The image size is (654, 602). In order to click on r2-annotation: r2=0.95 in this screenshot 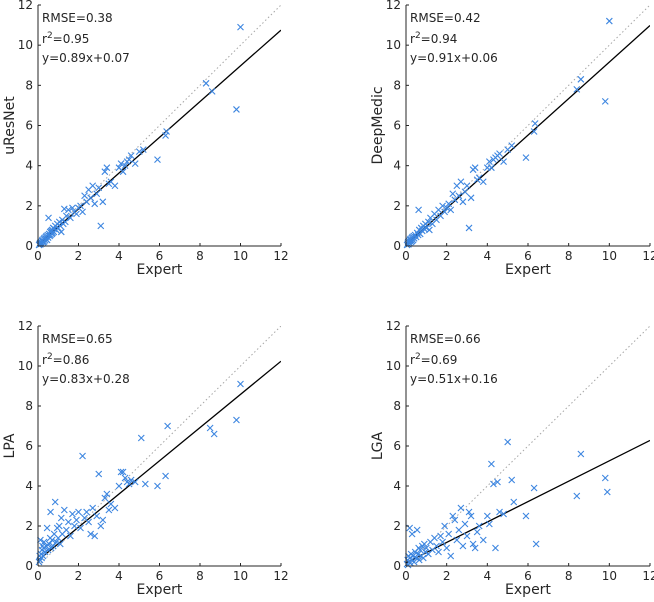, I will do `click(65, 38)`.